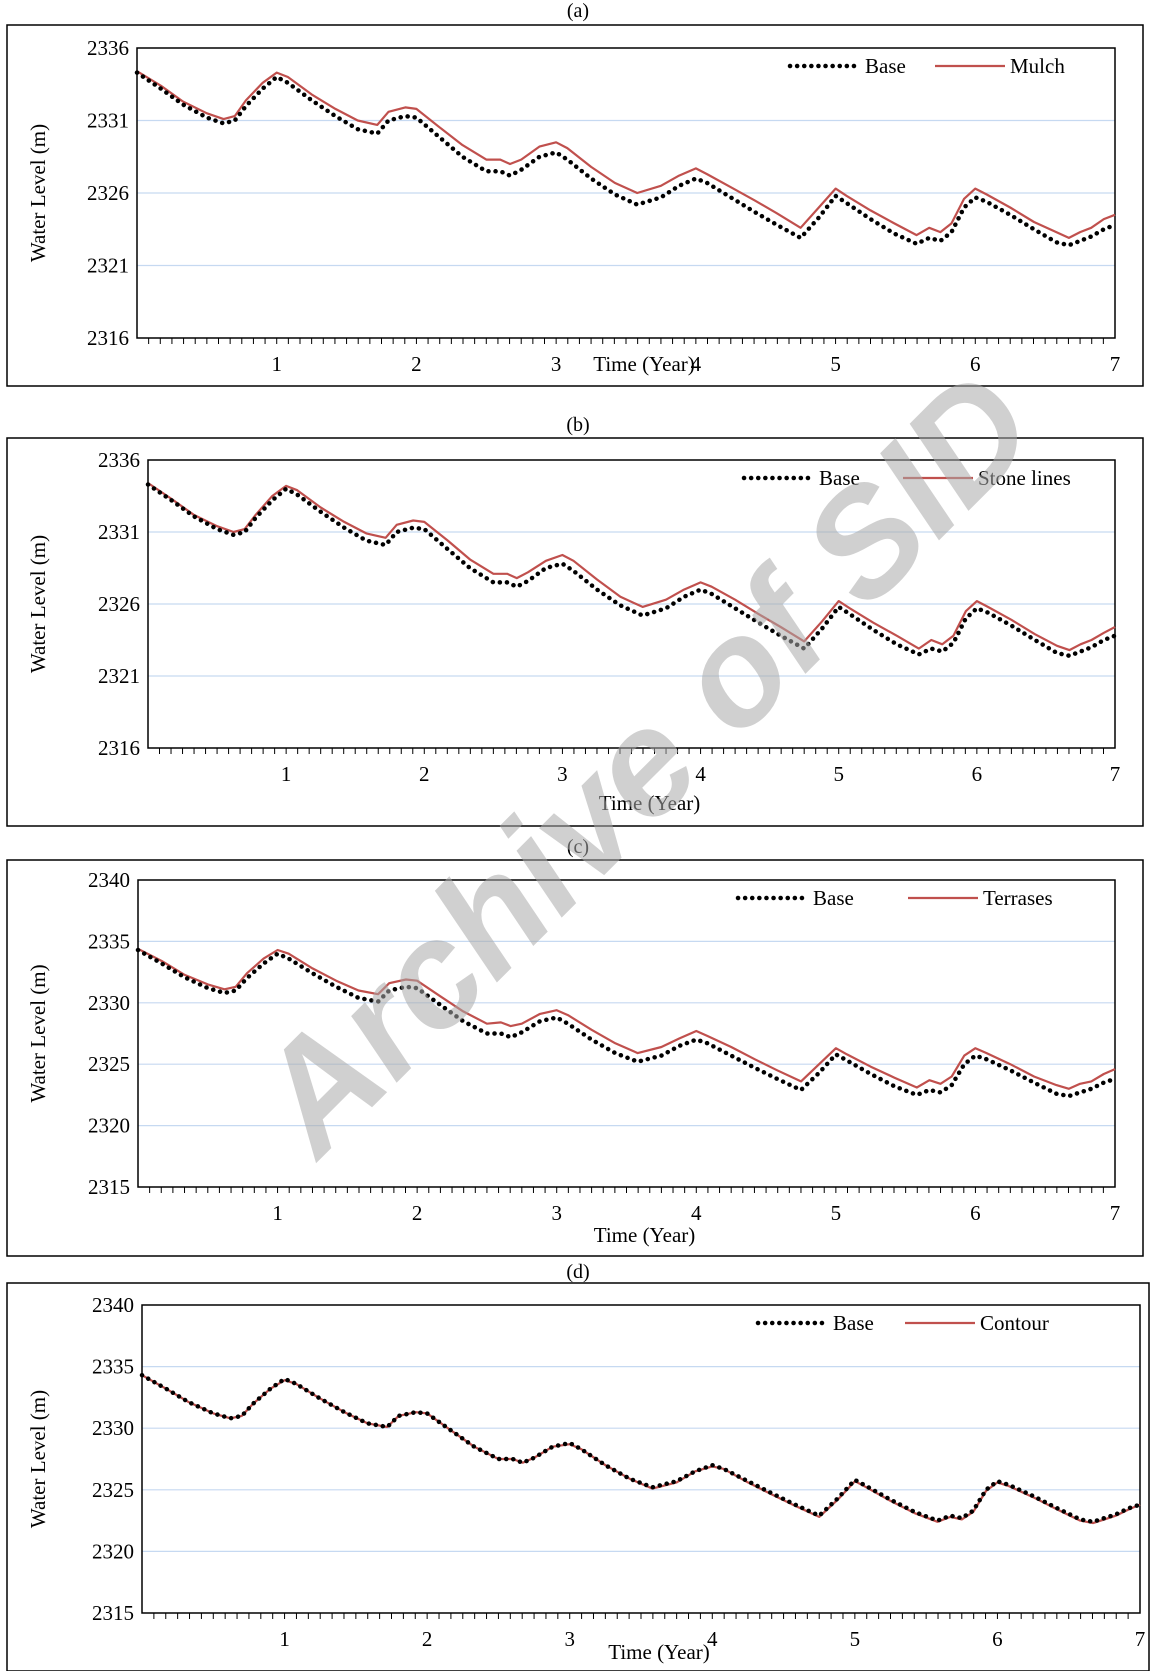 The image size is (1156, 1671). What do you see at coordinates (626, 1018) in the screenshot?
I see `series-line-terrases` at bounding box center [626, 1018].